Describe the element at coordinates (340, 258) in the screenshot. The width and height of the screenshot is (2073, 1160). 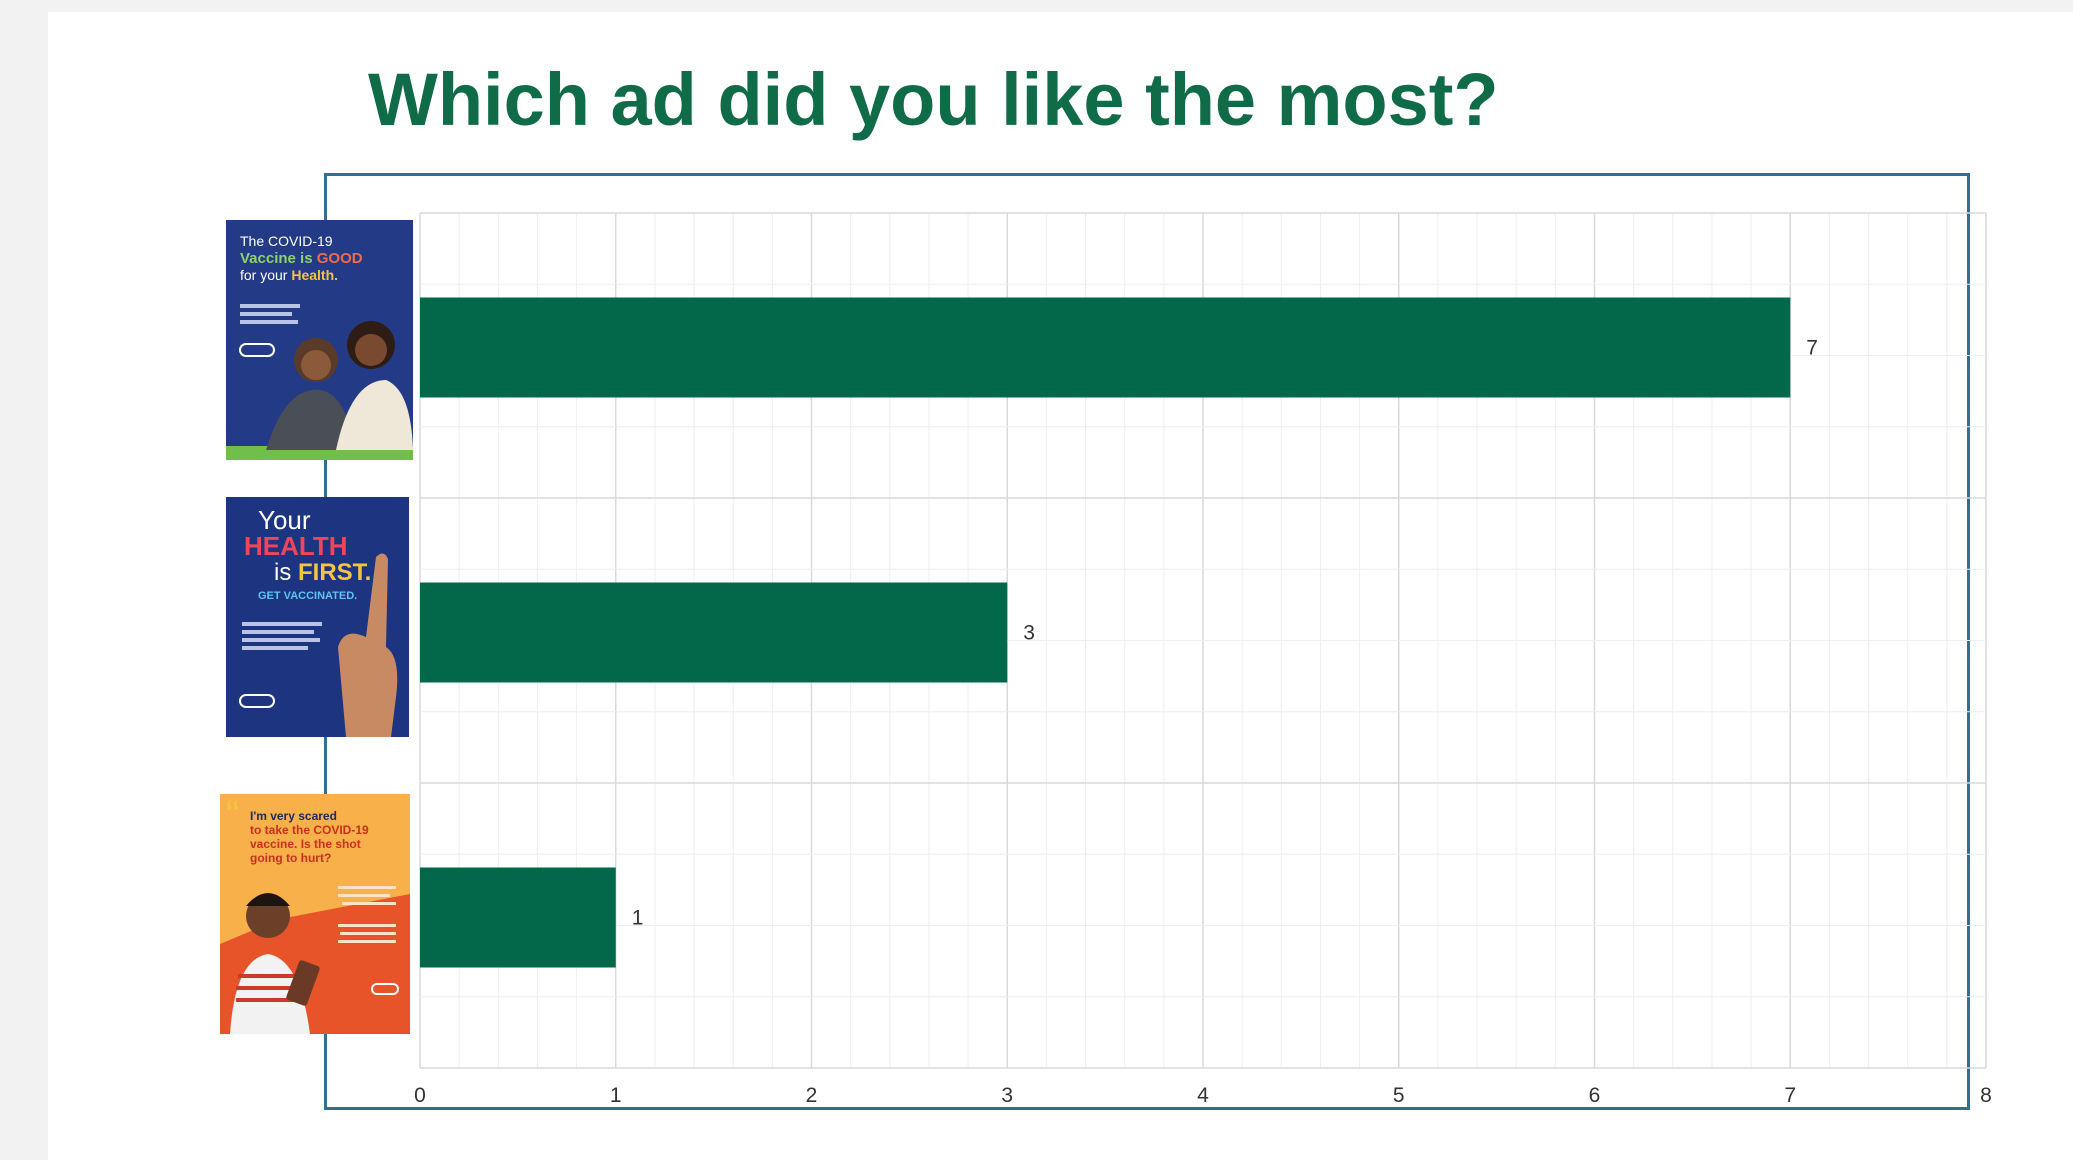
I see `poster-1-line2b: GOOD` at that location.